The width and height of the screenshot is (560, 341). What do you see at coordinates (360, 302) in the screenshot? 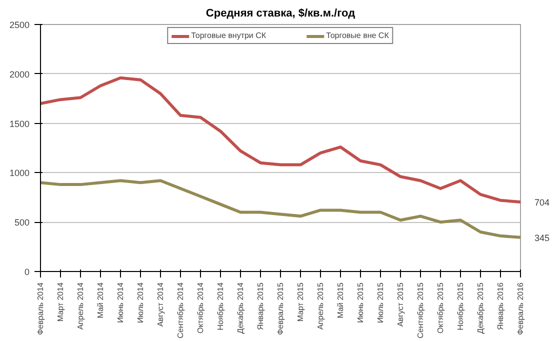
I see `x-tick-label: Июнь 2015` at bounding box center [360, 302].